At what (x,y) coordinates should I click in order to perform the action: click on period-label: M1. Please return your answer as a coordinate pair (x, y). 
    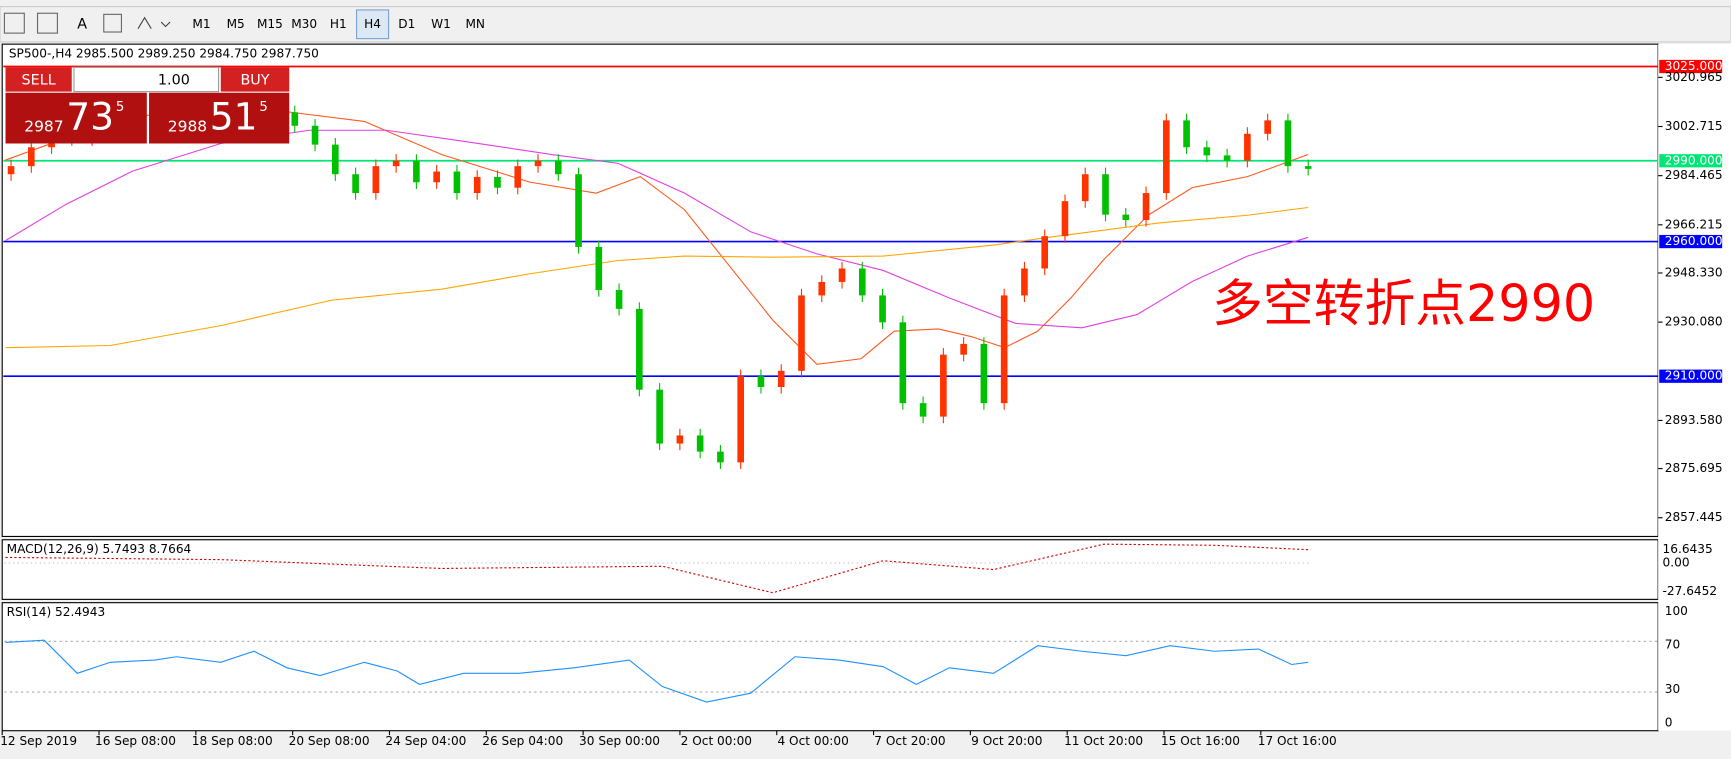
    Looking at the image, I should click on (201, 24).